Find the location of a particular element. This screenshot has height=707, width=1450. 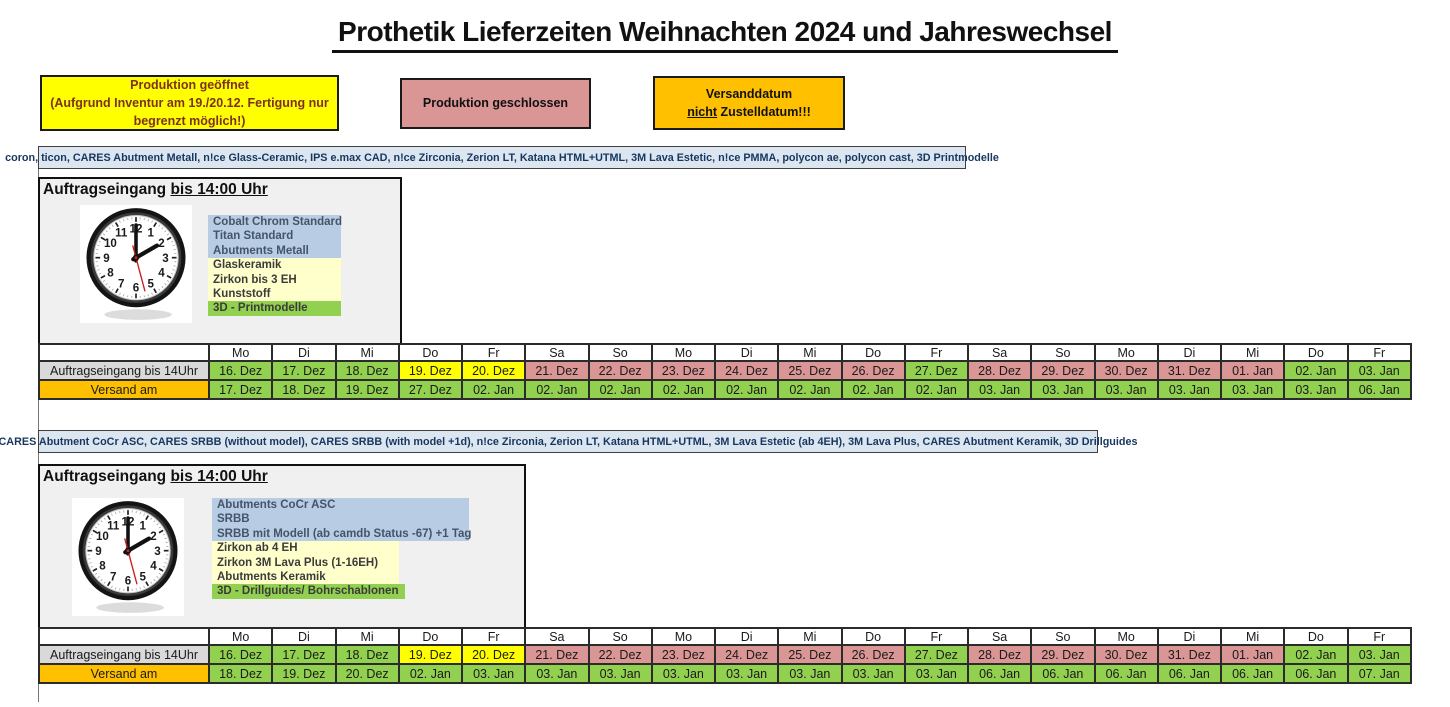

svg-text: 6 is located at coordinates (128, 581).